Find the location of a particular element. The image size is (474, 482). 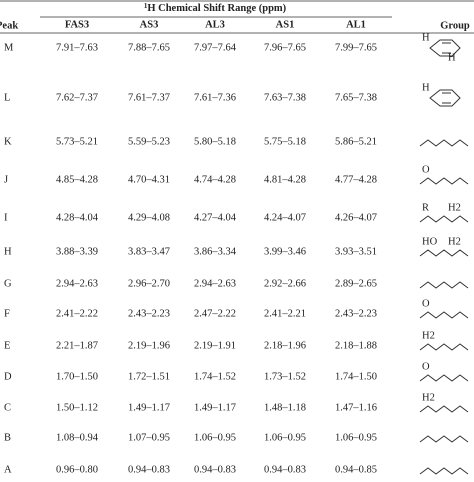

cell: 2.47–2.22 is located at coordinates (215, 313).